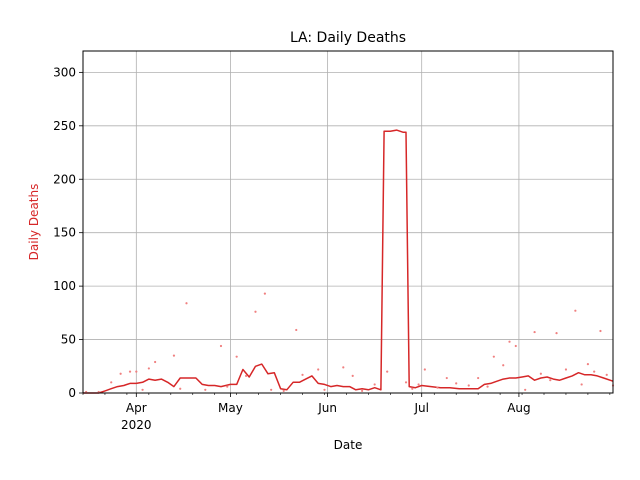  What do you see at coordinates (64, 126) in the screenshot?
I see `y-tick-label: 250` at bounding box center [64, 126].